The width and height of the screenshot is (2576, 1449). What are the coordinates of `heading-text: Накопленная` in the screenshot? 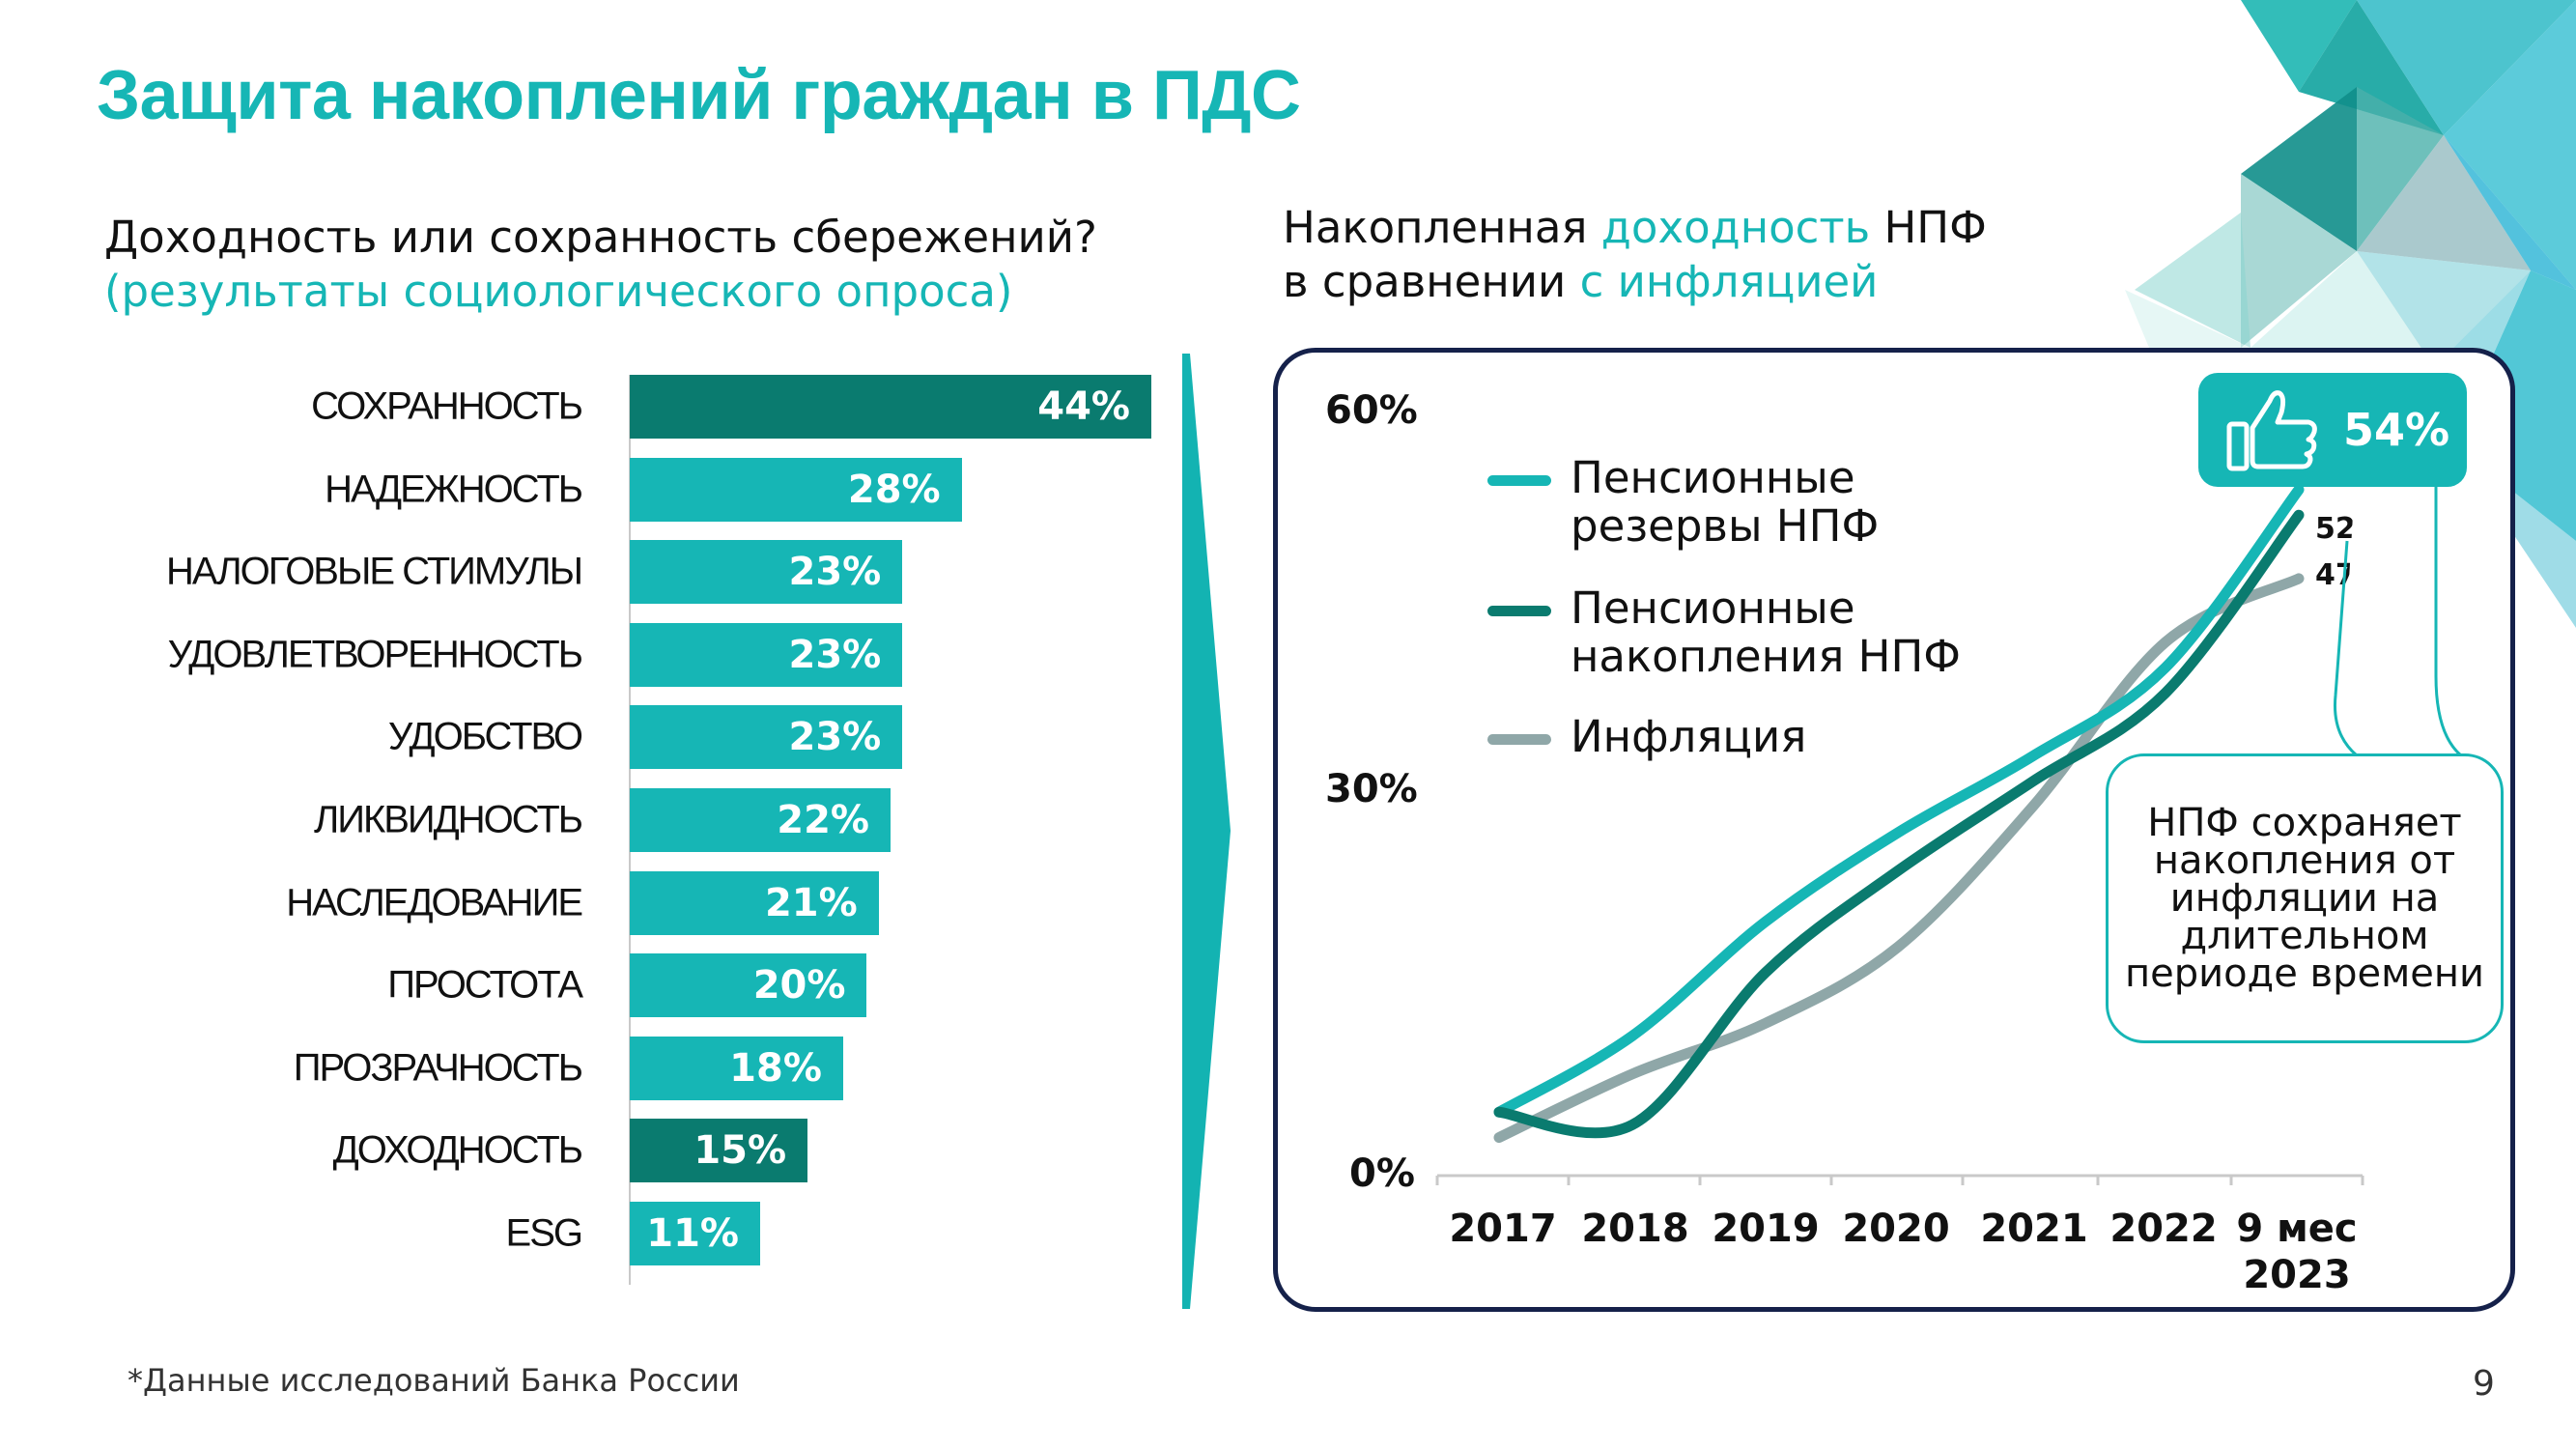 It's located at (1442, 227).